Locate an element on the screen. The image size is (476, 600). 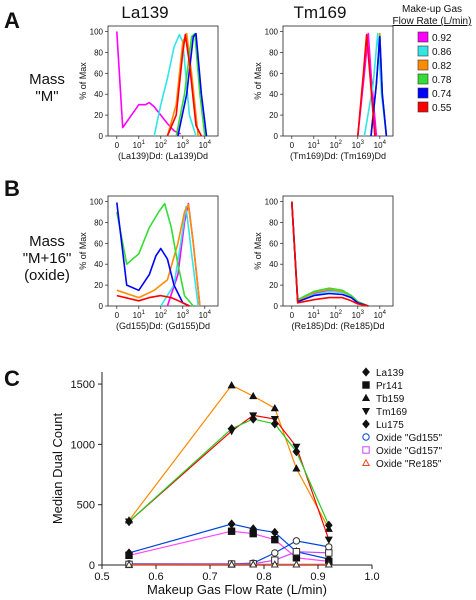
x-axis-label: (Re185)Dd is located at coordinates (337, 326).